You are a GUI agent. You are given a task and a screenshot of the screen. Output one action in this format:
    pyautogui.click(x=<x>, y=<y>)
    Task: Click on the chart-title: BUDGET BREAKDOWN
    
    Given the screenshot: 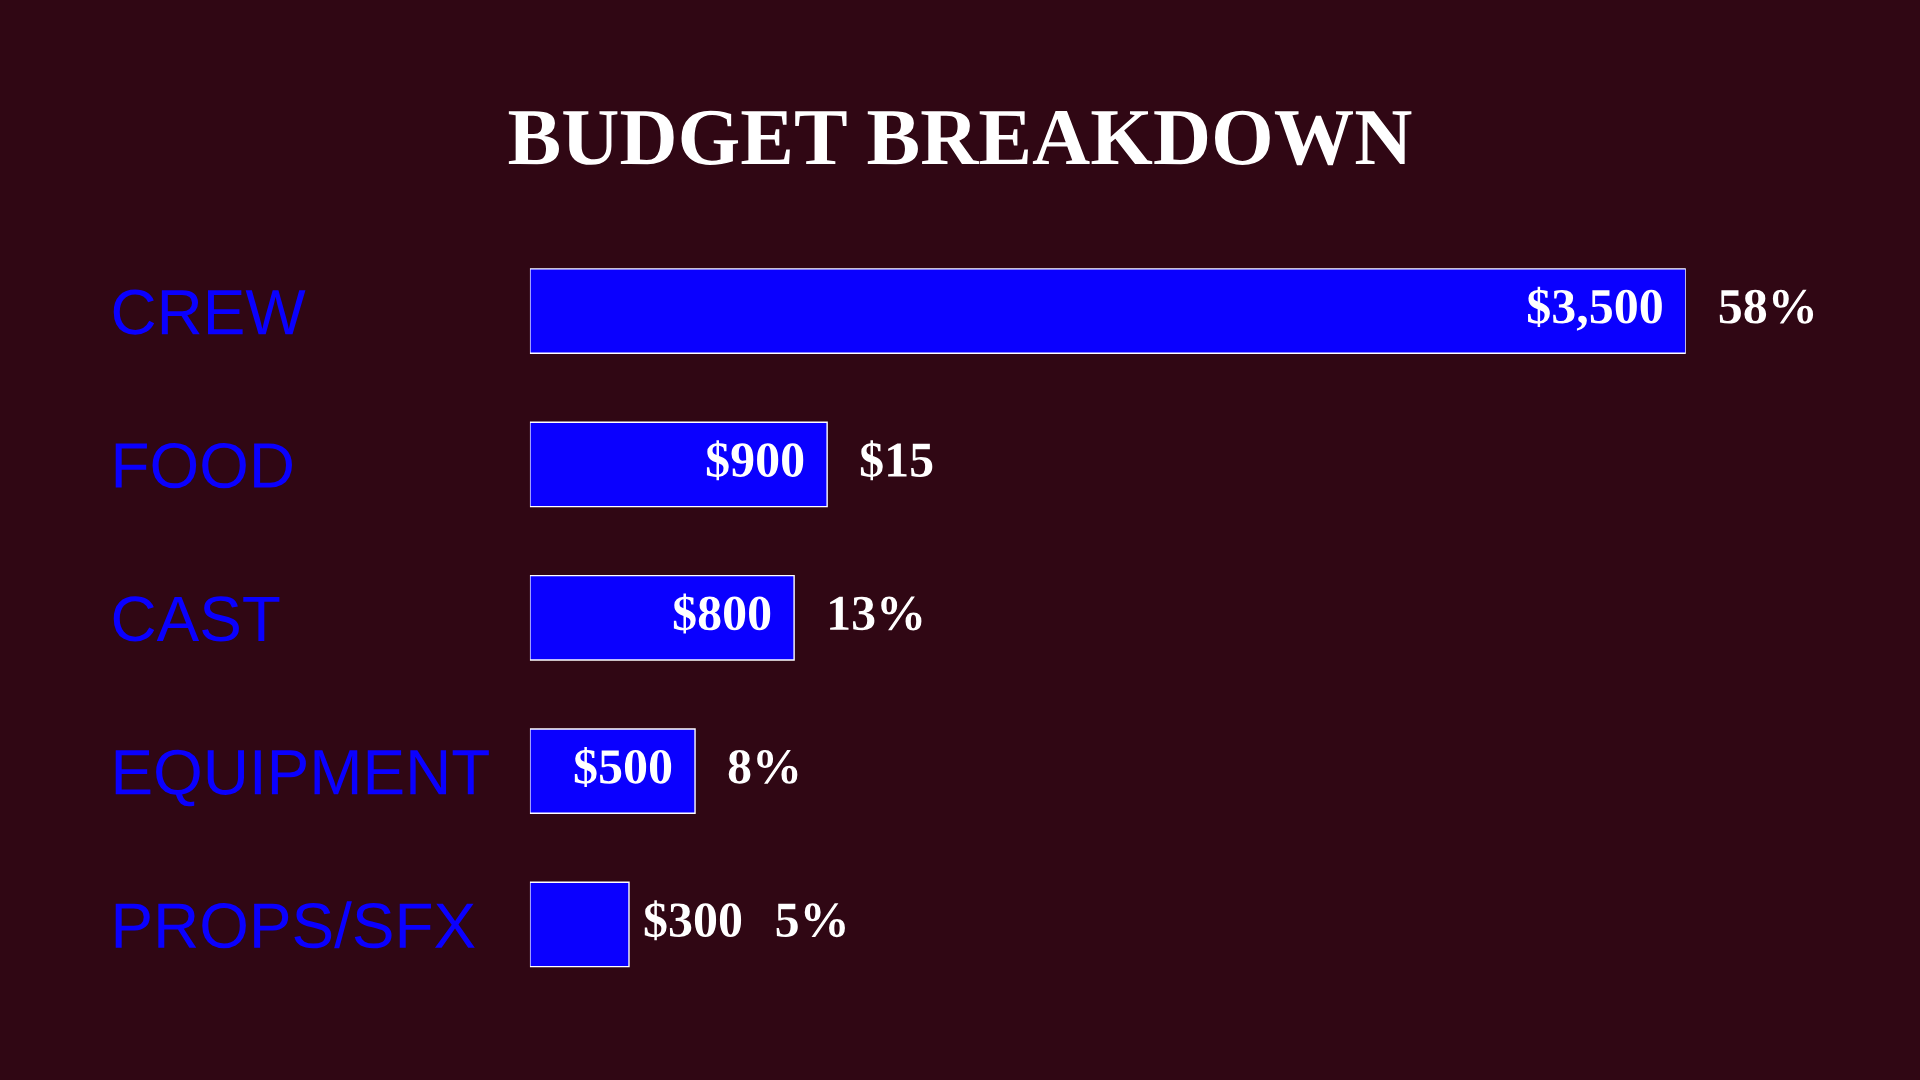 What is the action you would take?
    pyautogui.click(x=960, y=138)
    